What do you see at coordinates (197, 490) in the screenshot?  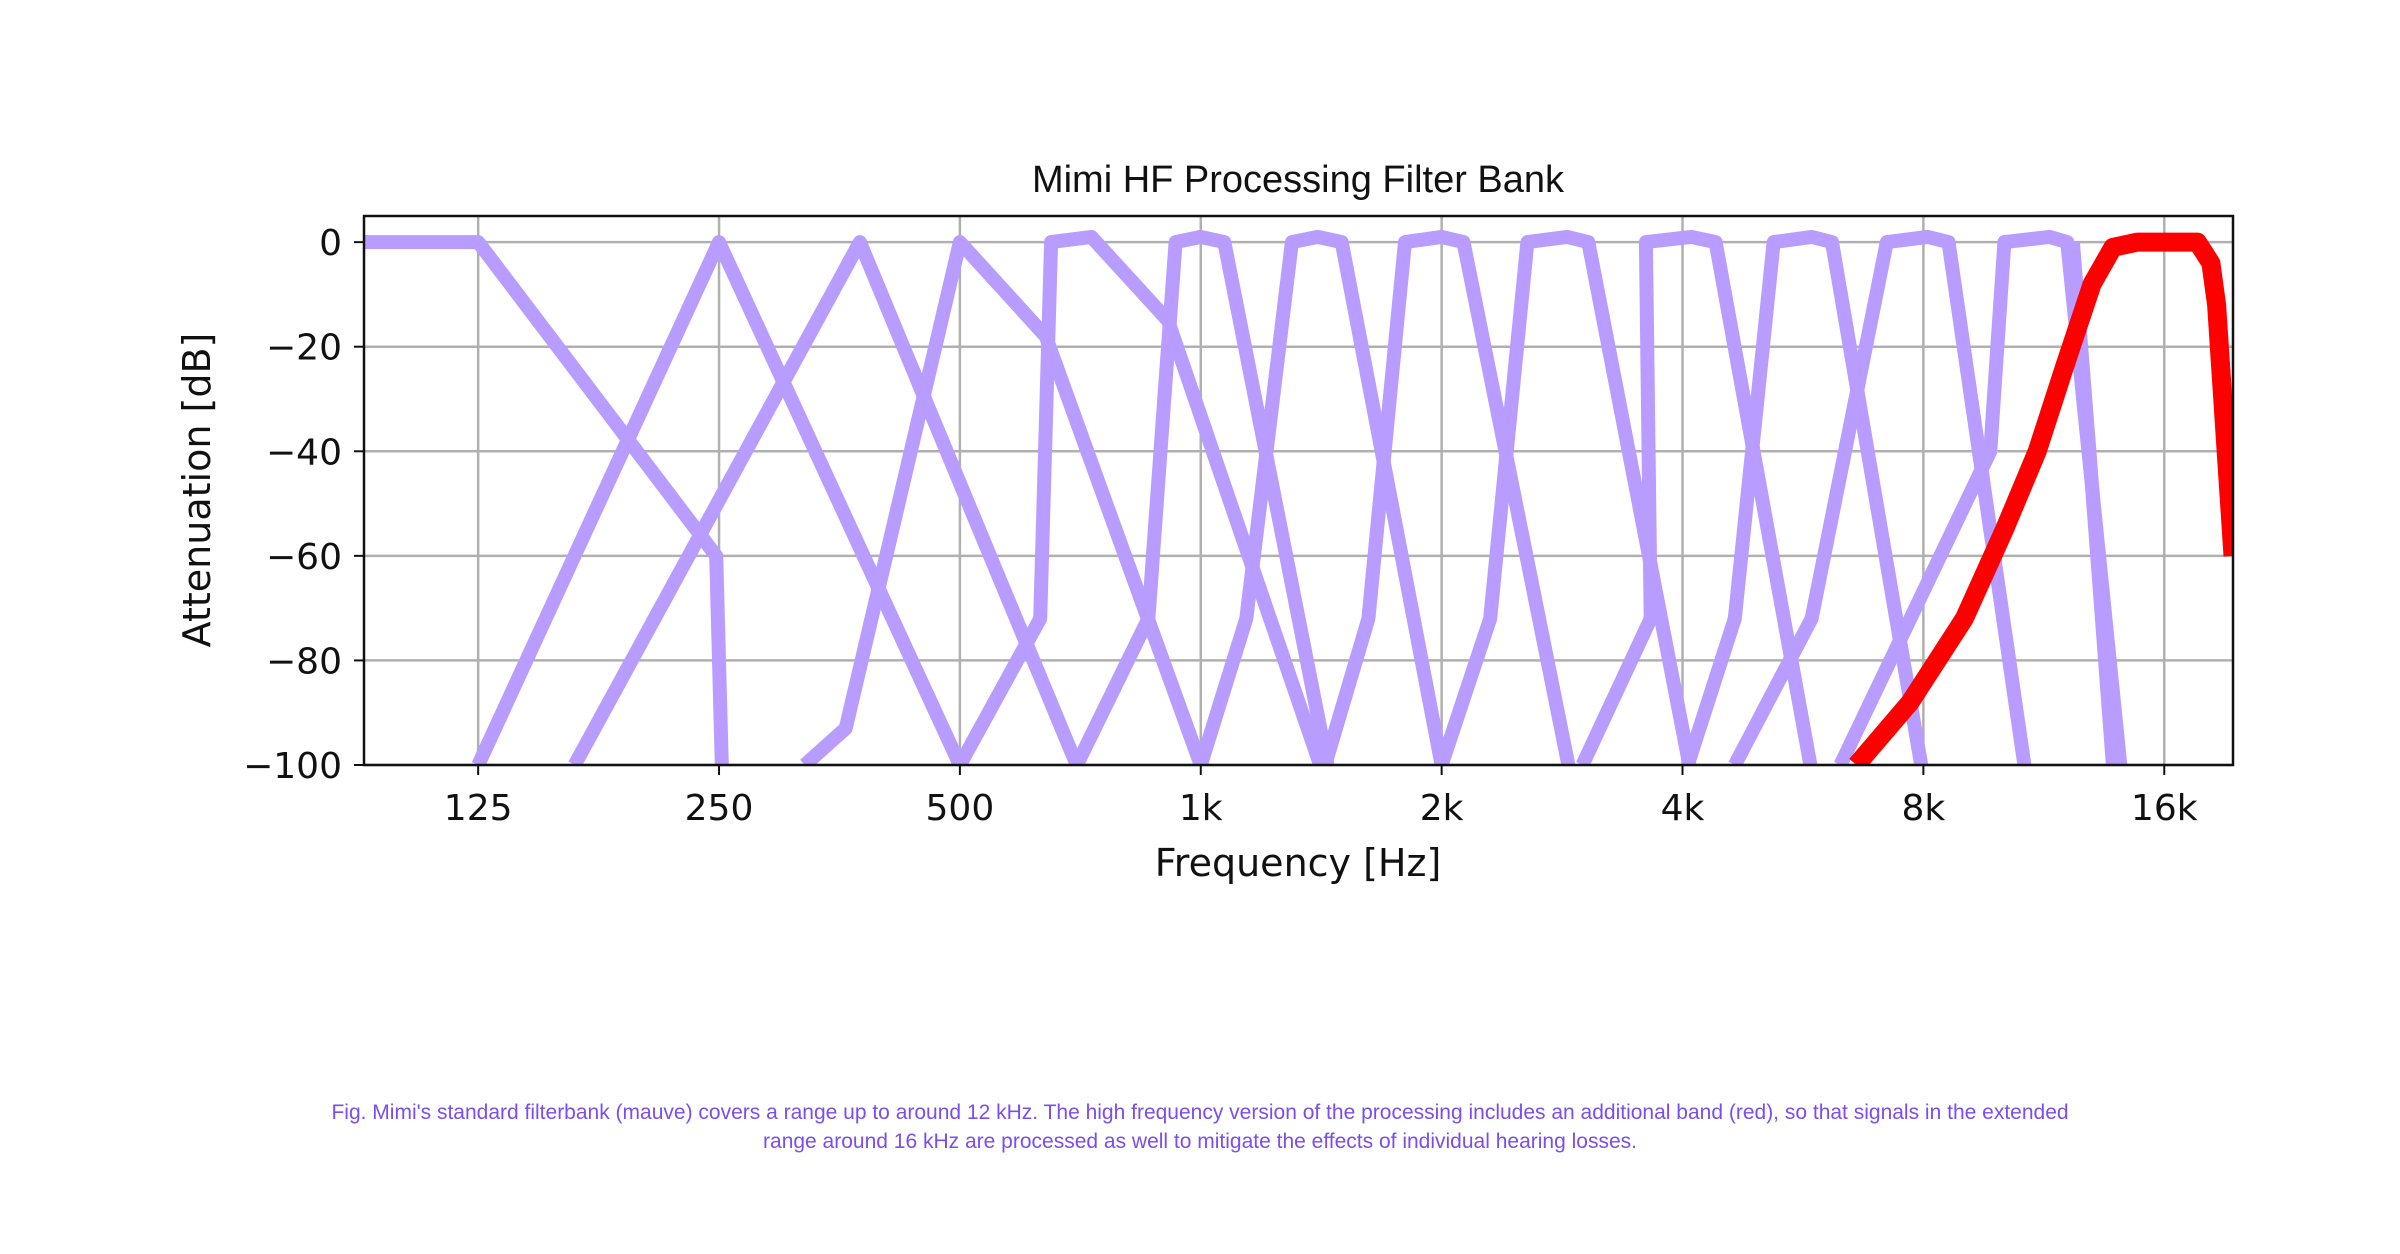 I see `y-axis-label: Attenuation [dB]` at bounding box center [197, 490].